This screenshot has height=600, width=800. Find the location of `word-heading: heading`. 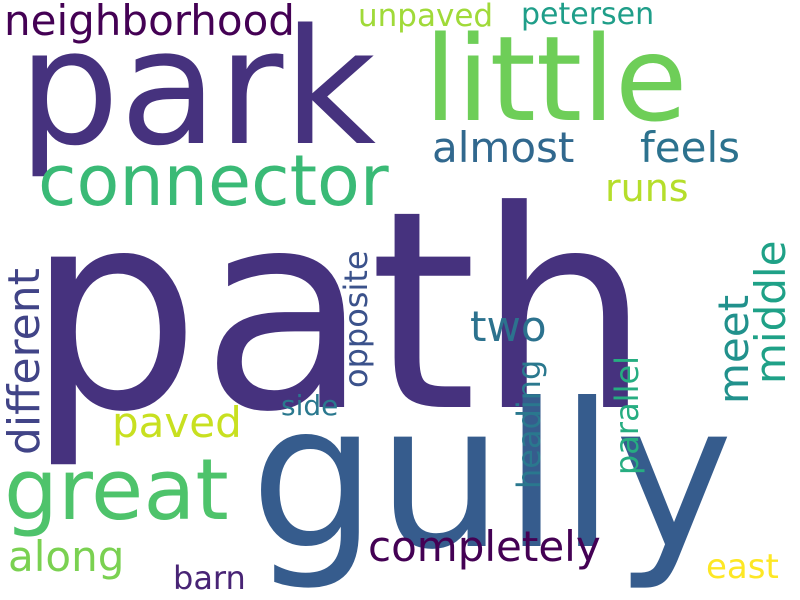

word-heading: heading is located at coordinates (529, 424).